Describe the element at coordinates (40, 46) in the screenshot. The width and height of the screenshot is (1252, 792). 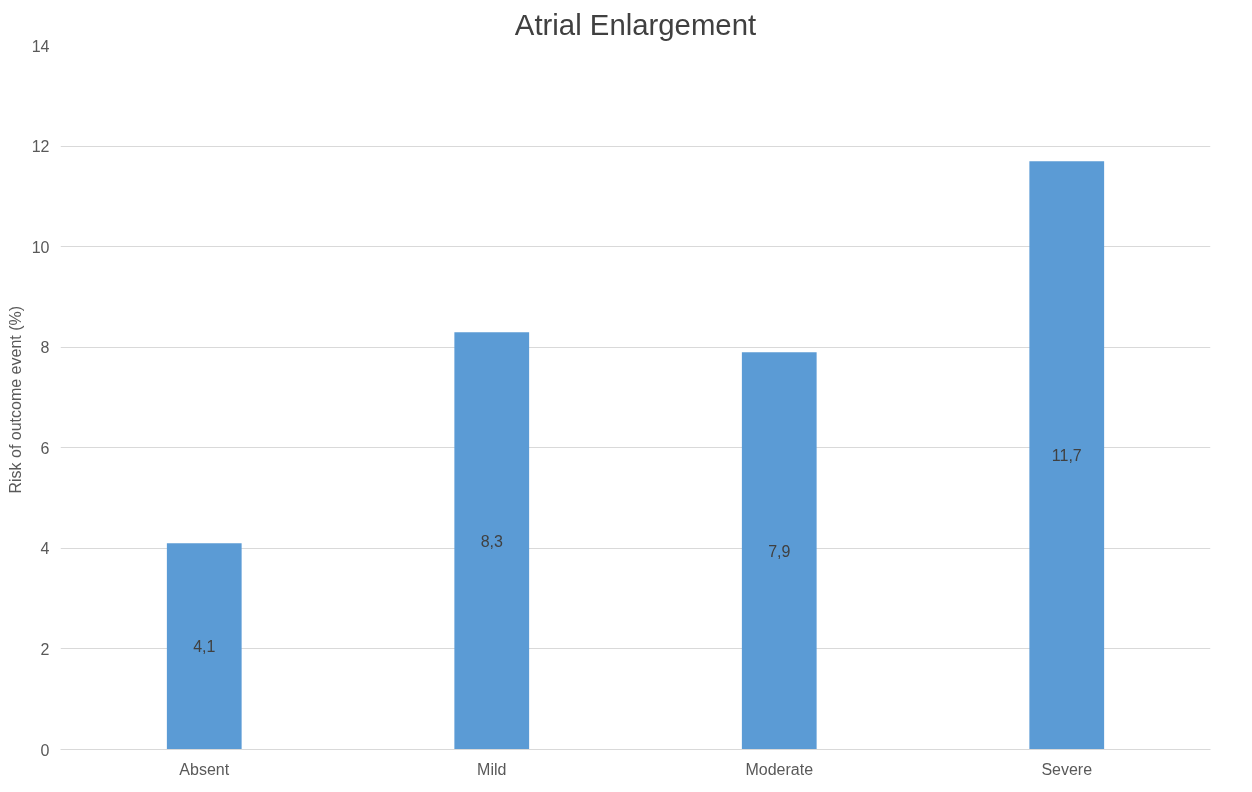
I see `y-tick-label: 14` at that location.